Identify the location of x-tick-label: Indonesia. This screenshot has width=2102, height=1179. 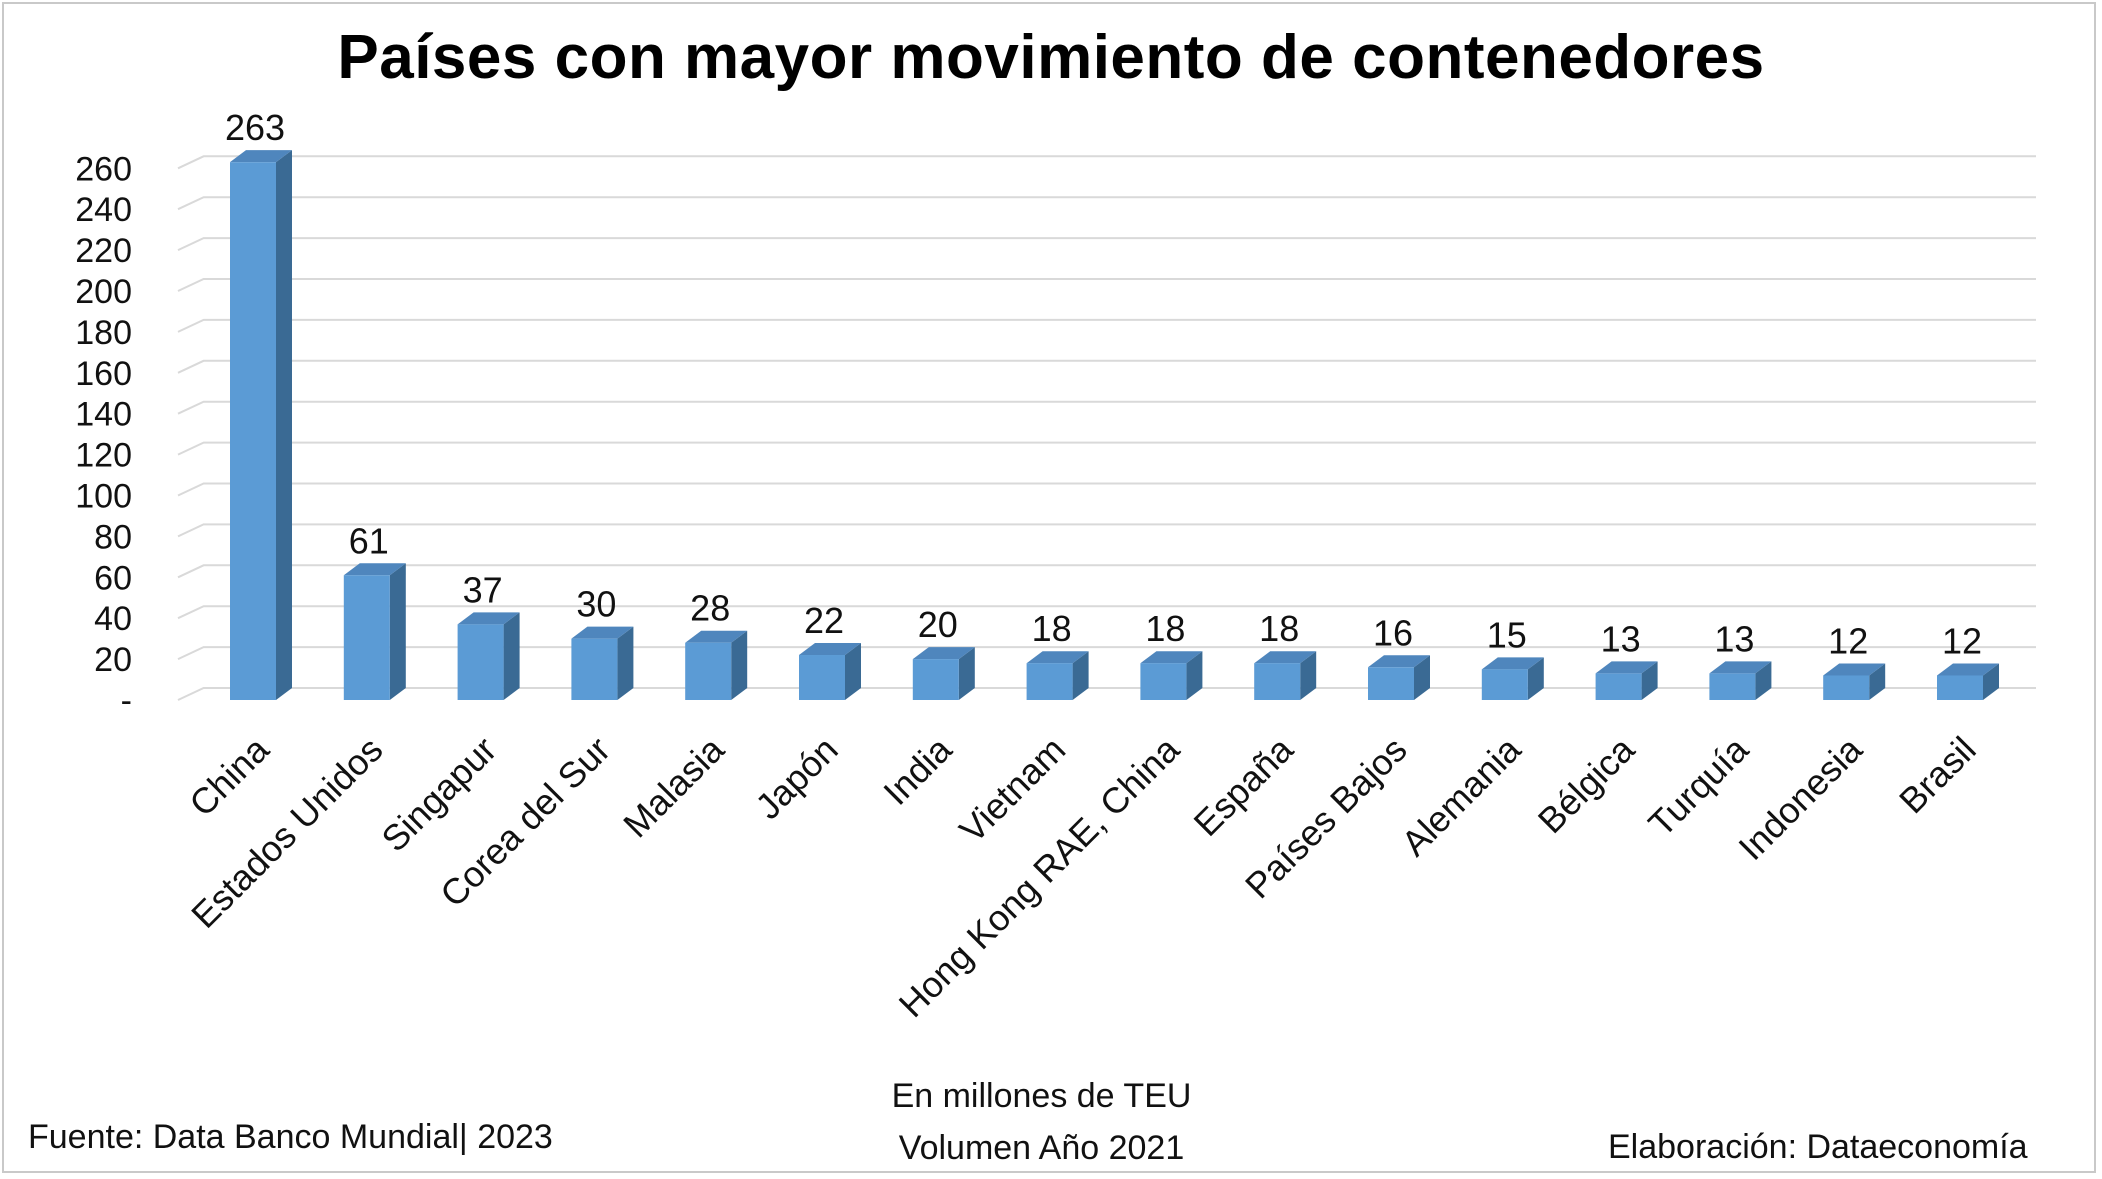
(1800, 798).